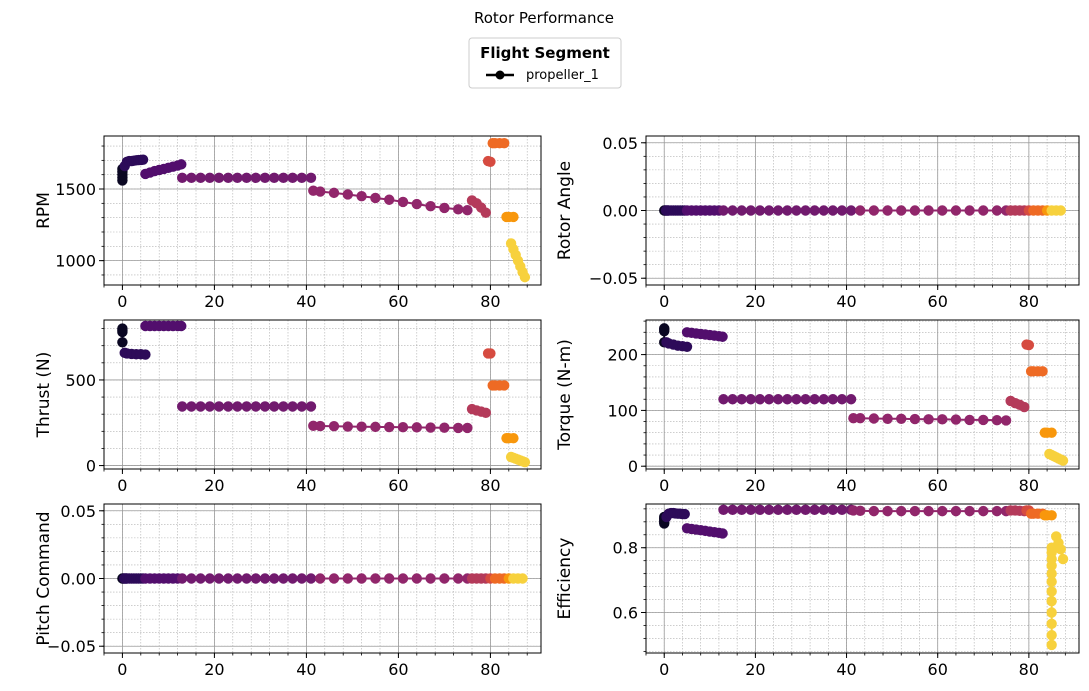  What do you see at coordinates (625, 613) in the screenshot?
I see `y-tick-label: 0.6` at bounding box center [625, 613].